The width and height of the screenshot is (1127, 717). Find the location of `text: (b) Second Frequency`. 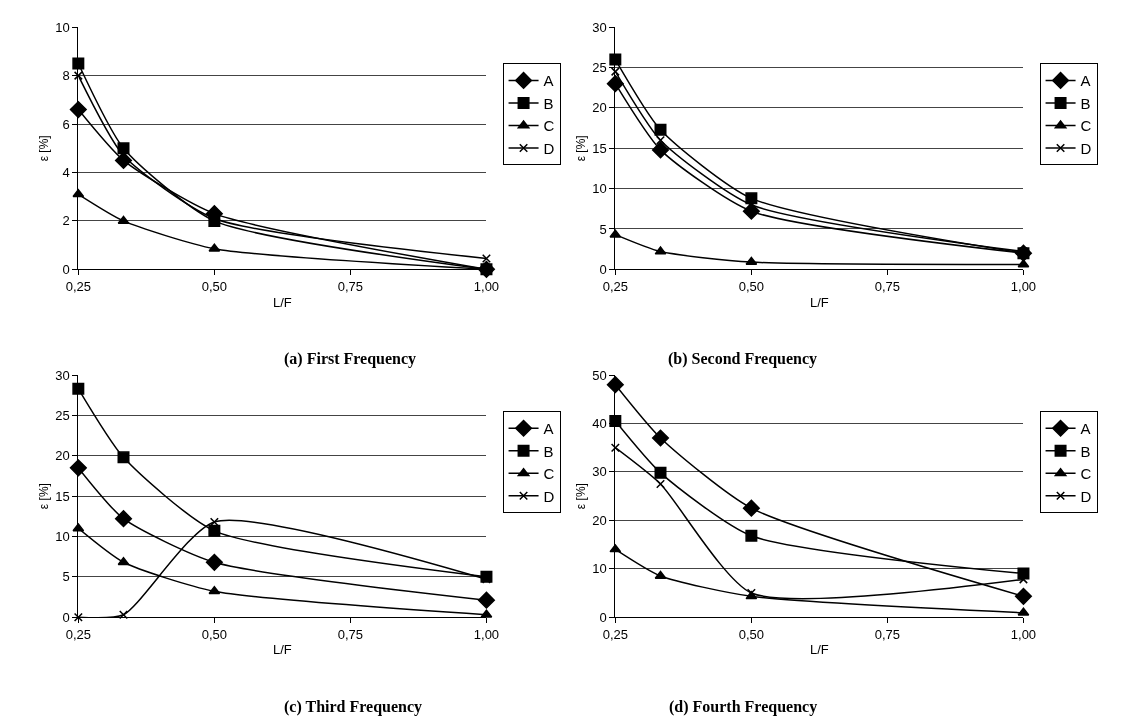

text: (b) Second Frequency is located at coordinates (743, 359).